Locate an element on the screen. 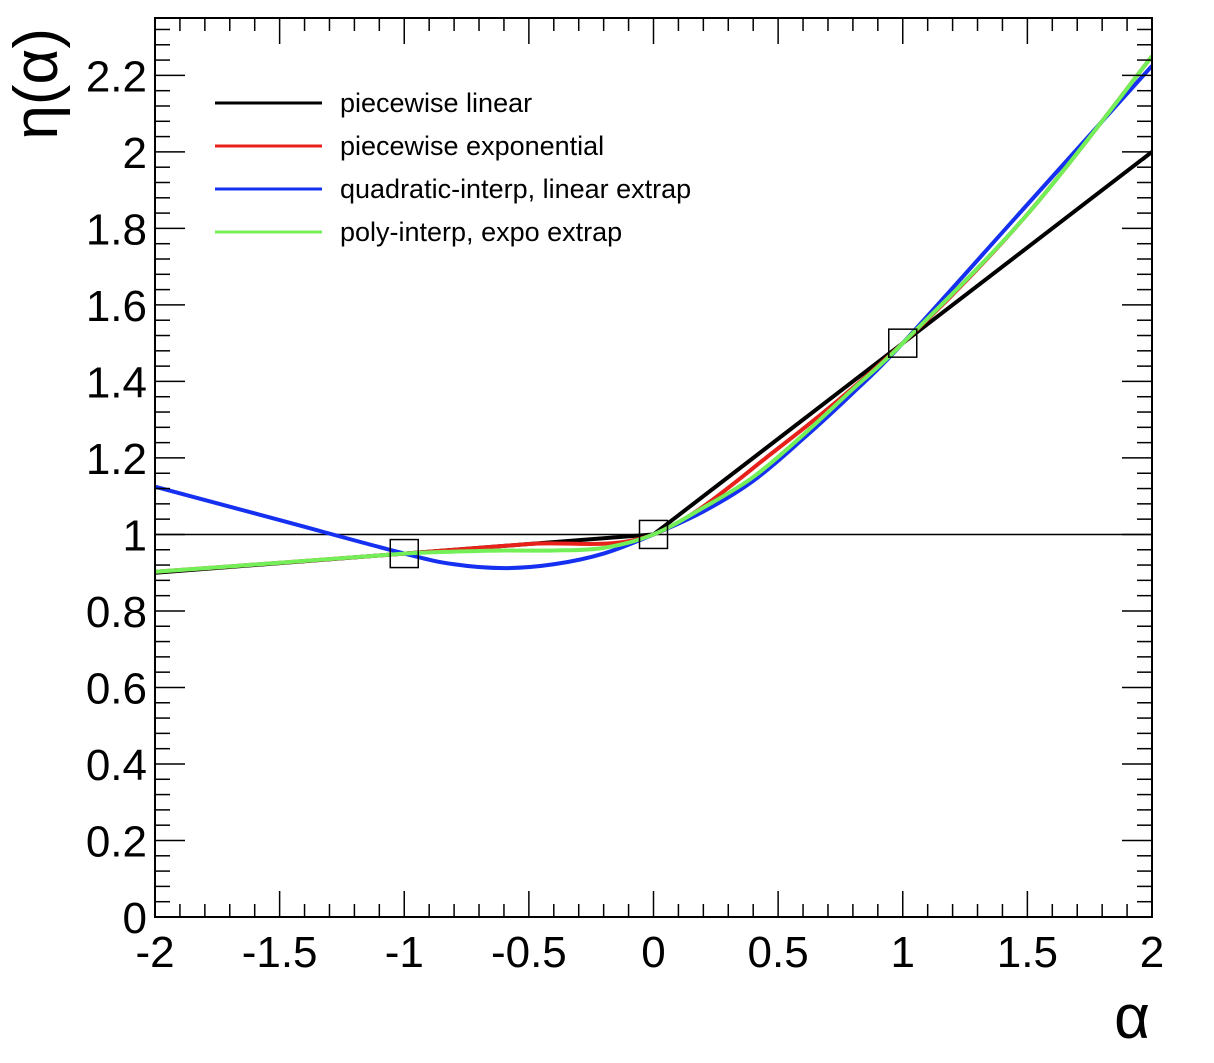 The width and height of the screenshot is (1214, 1063). x-tick-label: -1 is located at coordinates (404, 952).